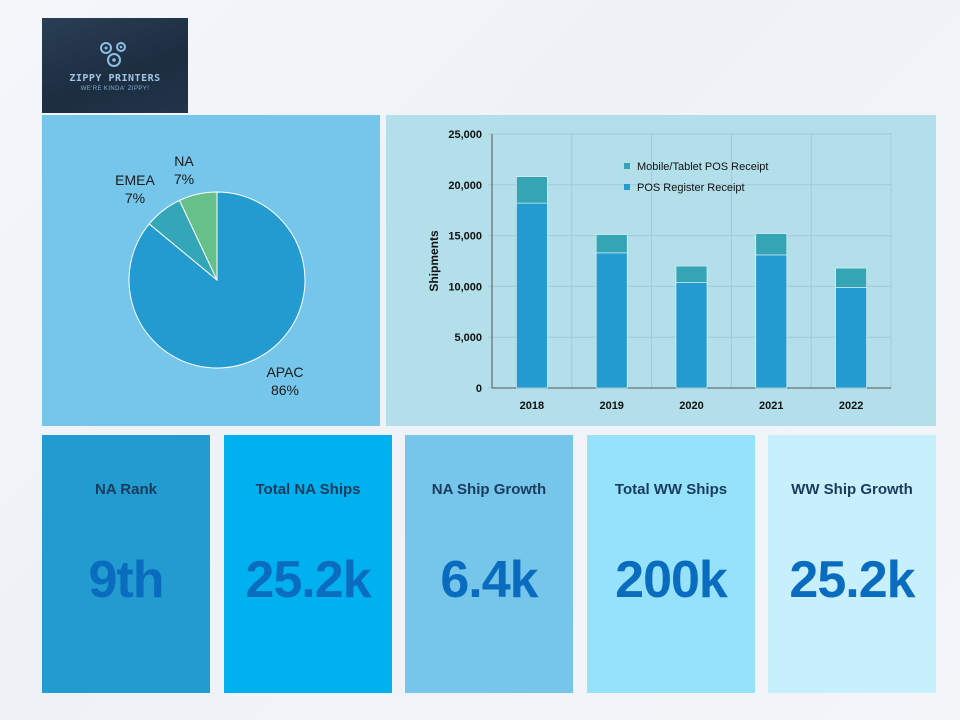 This screenshot has height=720, width=960. What do you see at coordinates (465, 135) in the screenshot?
I see `y-tick-label: 25,000` at bounding box center [465, 135].